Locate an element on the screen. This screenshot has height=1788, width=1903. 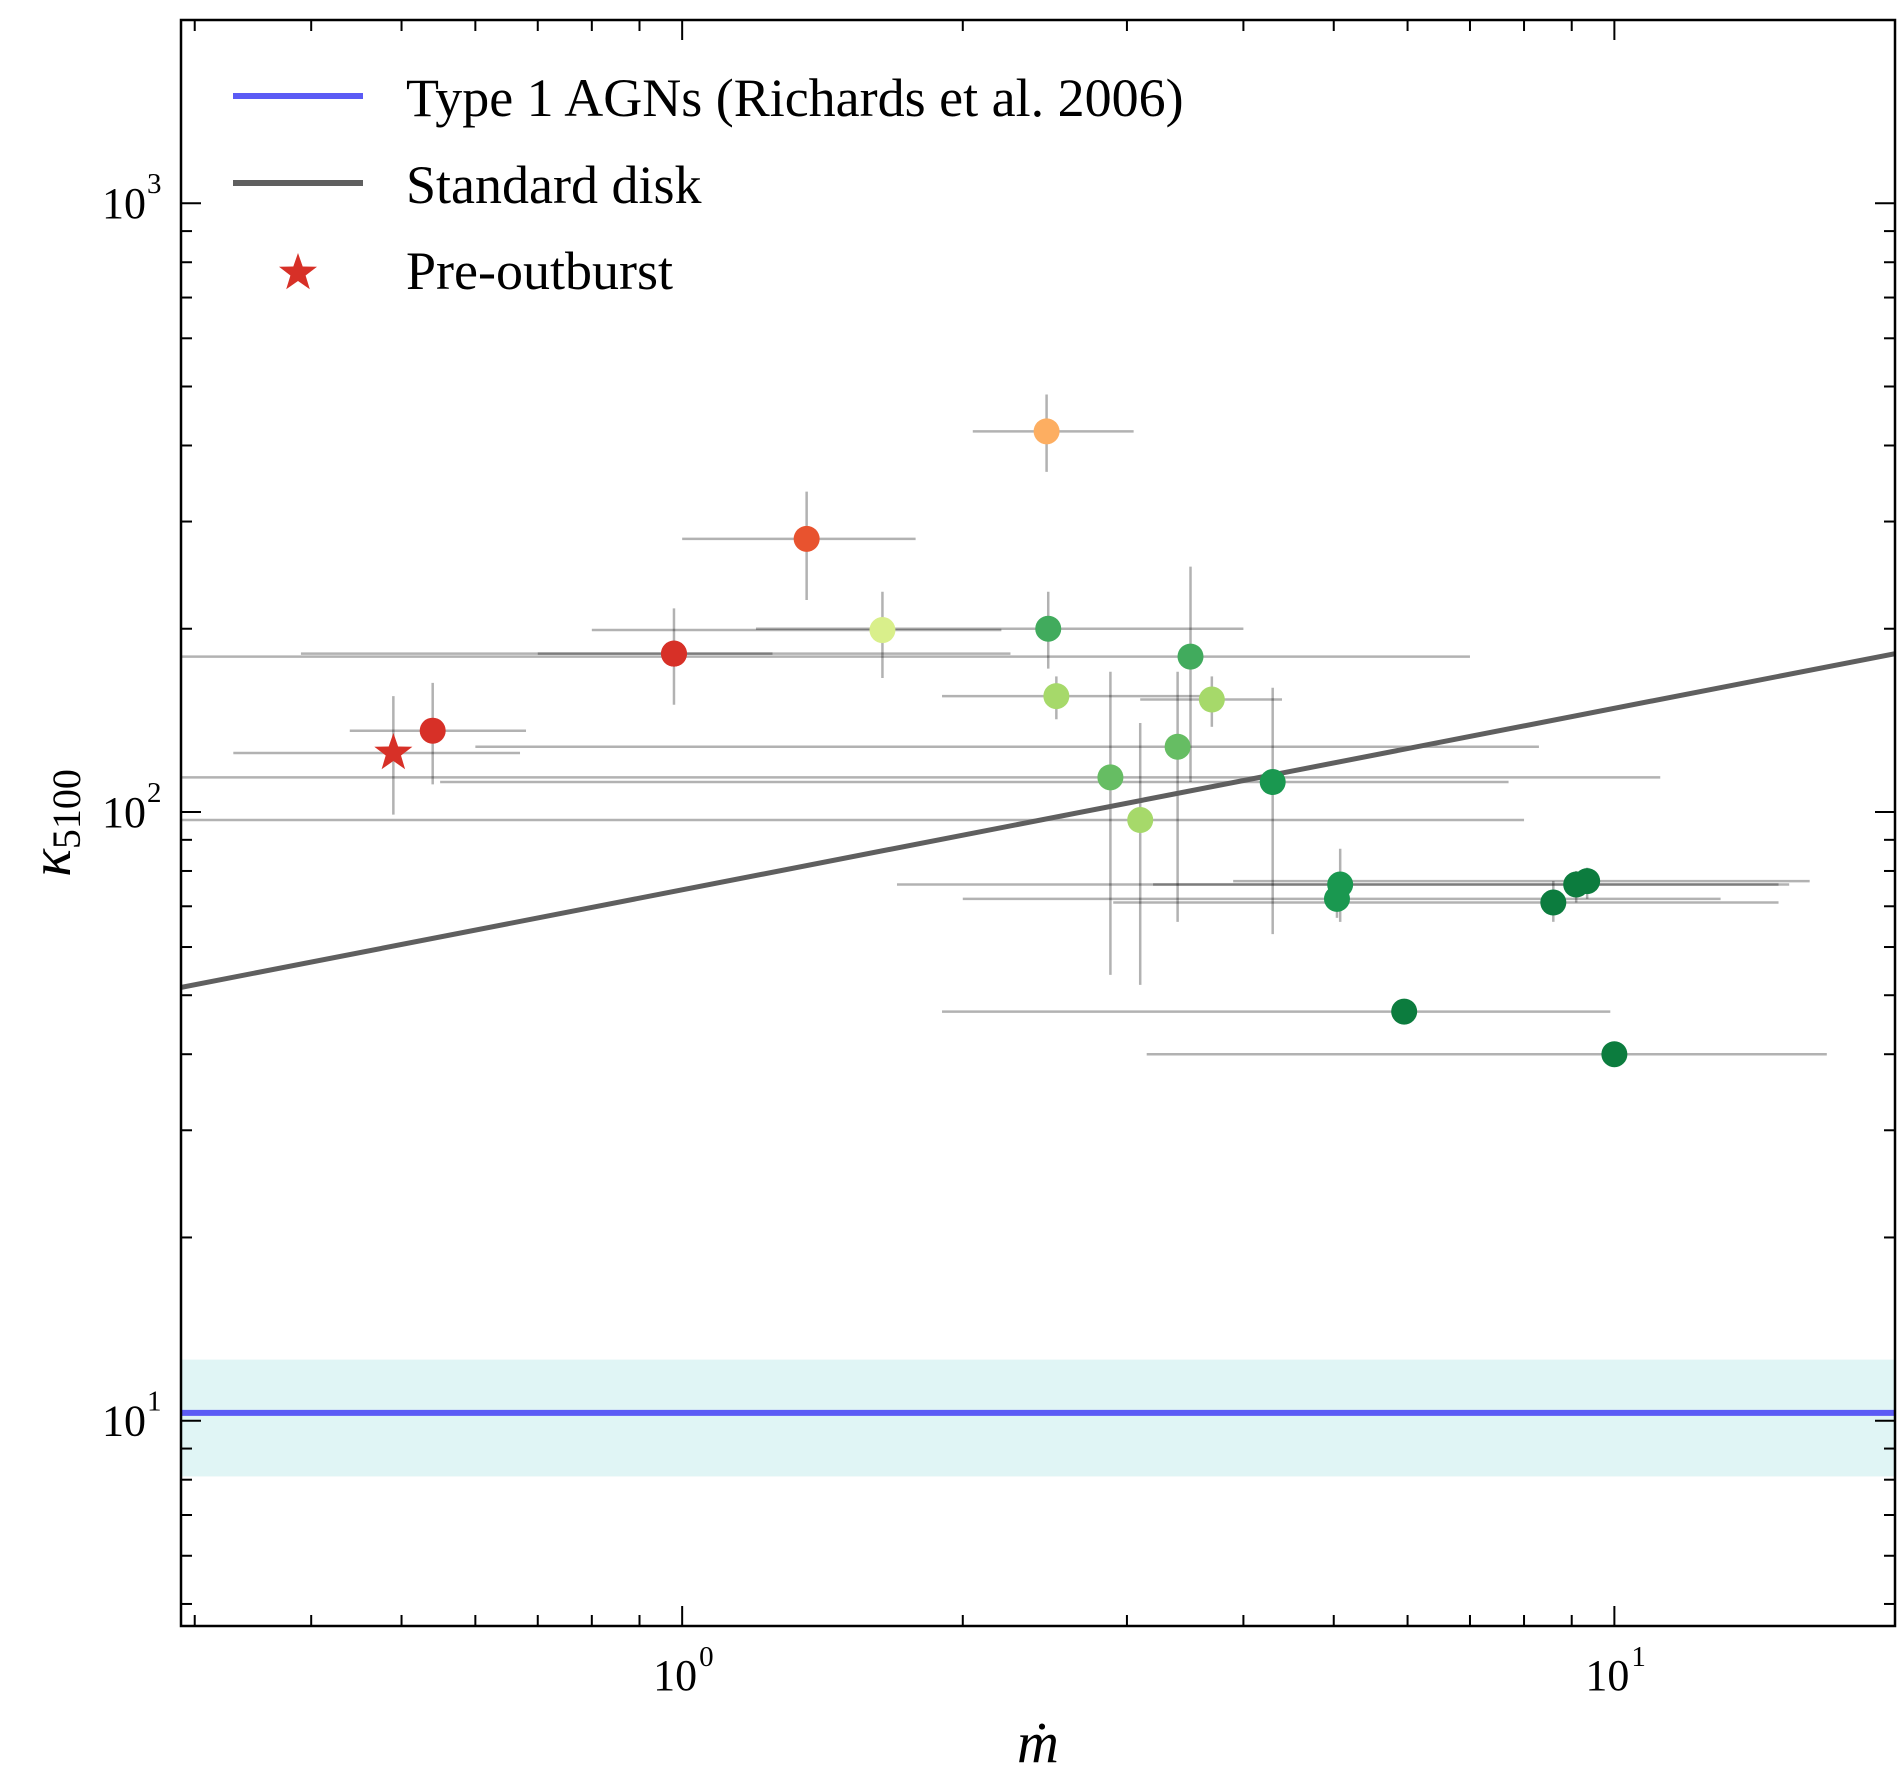
y-tick-label-exponent: 2 is located at coordinates (154, 793).